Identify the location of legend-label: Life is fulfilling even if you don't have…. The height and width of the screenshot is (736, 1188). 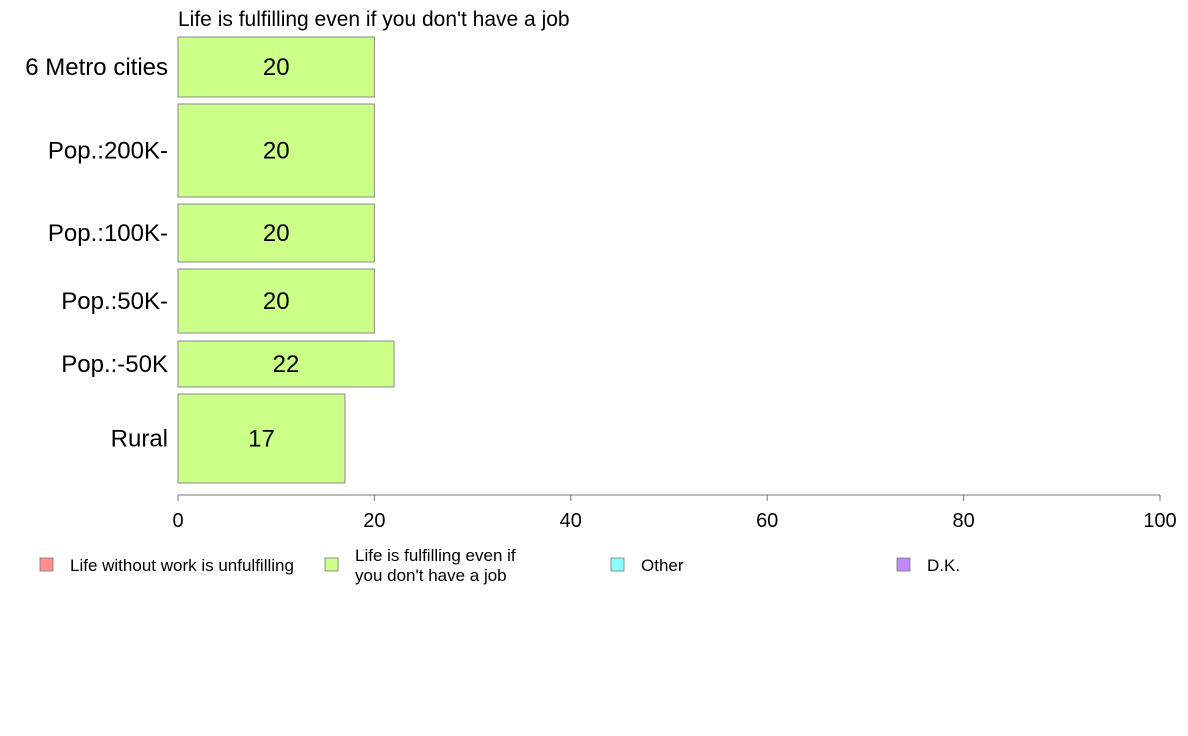
(435, 565).